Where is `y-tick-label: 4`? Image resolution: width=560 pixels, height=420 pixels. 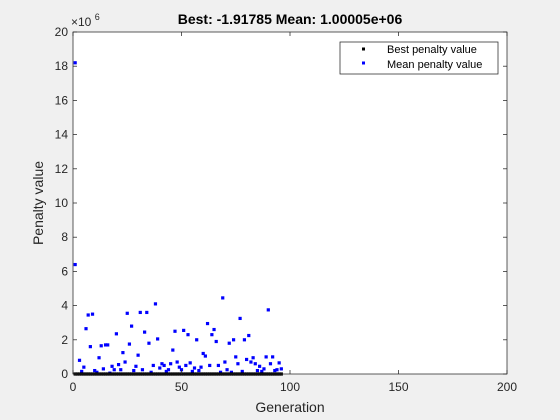 y-tick-label: 4 is located at coordinates (64, 306).